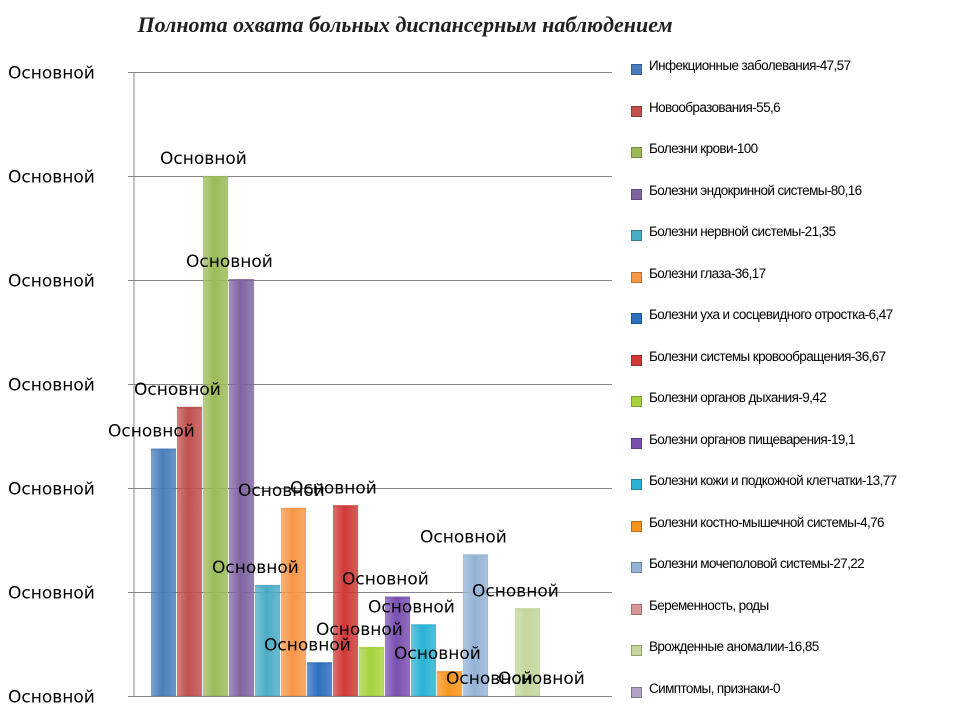 The image size is (960, 720). What do you see at coordinates (790, 697) in the screenshot?
I see `legend-item: Симптомы, признаки-0` at bounding box center [790, 697].